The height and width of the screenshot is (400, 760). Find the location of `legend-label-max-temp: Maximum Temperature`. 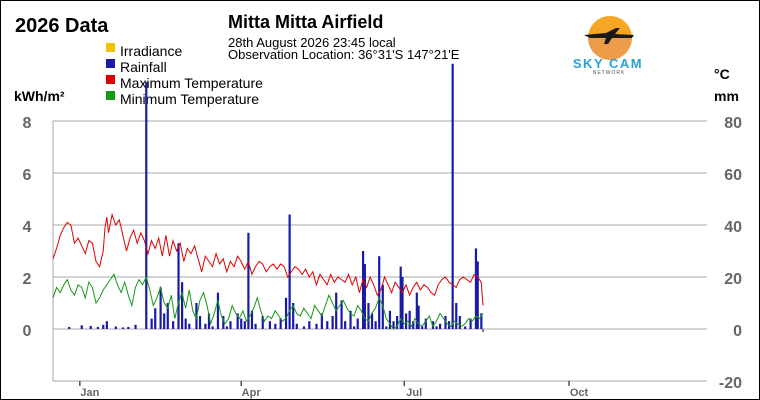

legend-label-max-temp: Maximum Temperature is located at coordinates (191, 83).